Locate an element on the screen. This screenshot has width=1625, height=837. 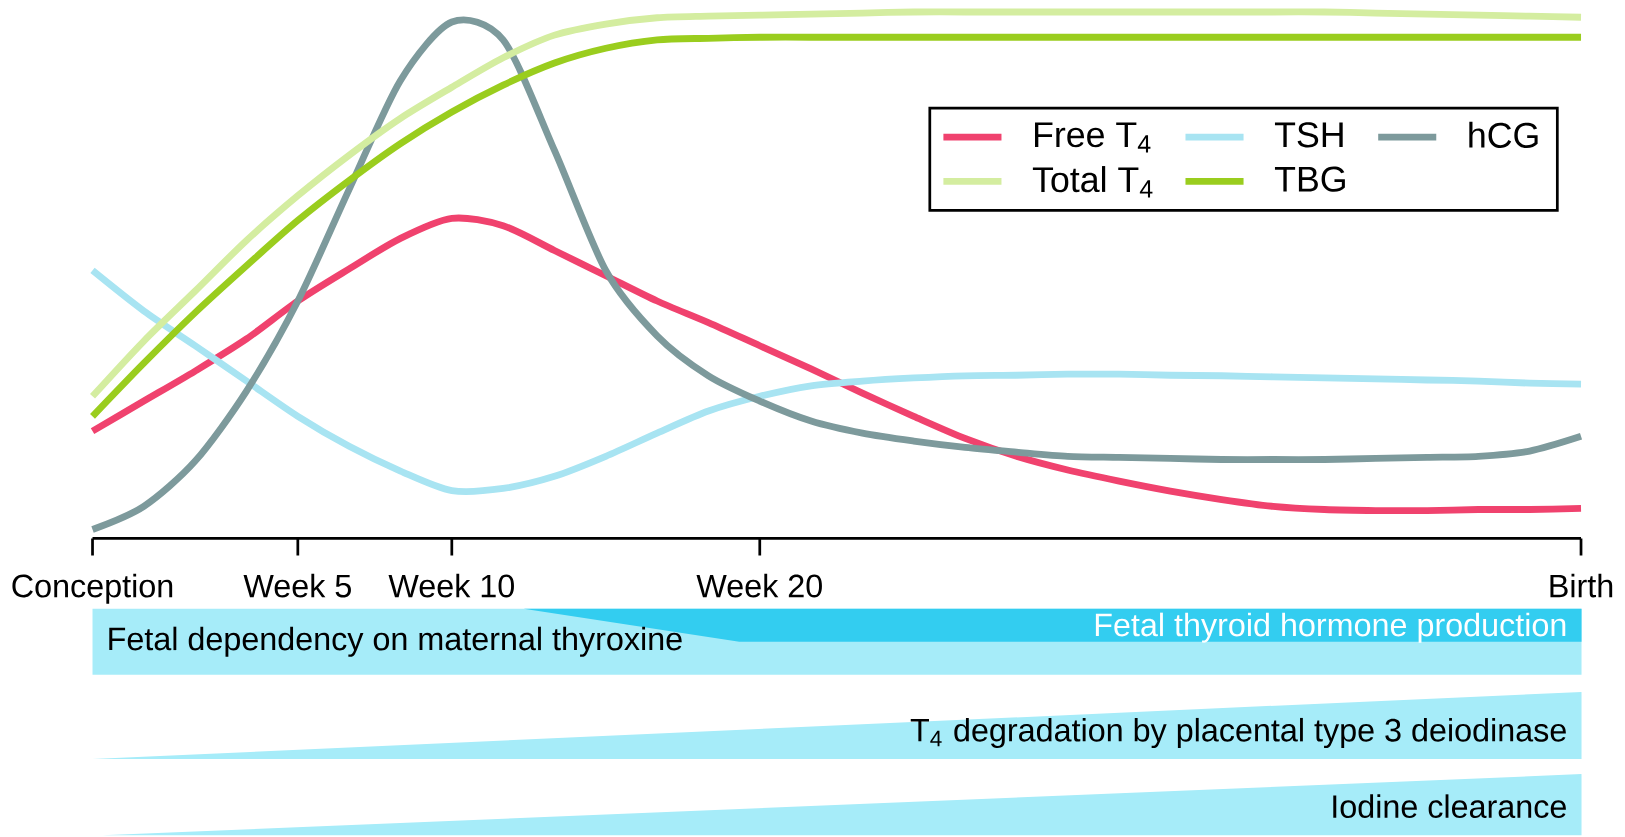
text: Fetal dependency on maternal thyroxine is located at coordinates (395, 641).